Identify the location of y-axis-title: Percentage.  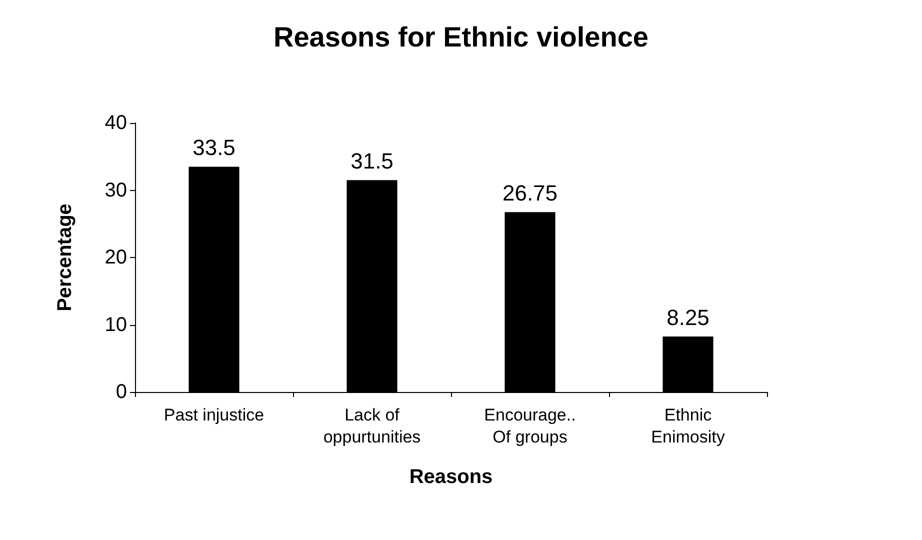
(65, 258).